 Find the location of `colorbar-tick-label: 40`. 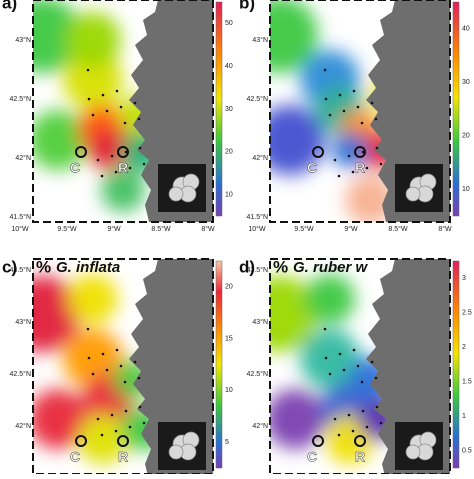

colorbar-tick-label: 40 is located at coordinates (466, 29).